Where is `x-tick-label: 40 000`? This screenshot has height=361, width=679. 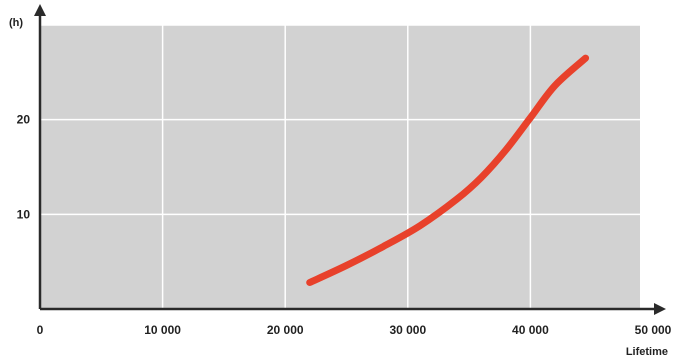 x-tick-label: 40 000 is located at coordinates (530, 330).